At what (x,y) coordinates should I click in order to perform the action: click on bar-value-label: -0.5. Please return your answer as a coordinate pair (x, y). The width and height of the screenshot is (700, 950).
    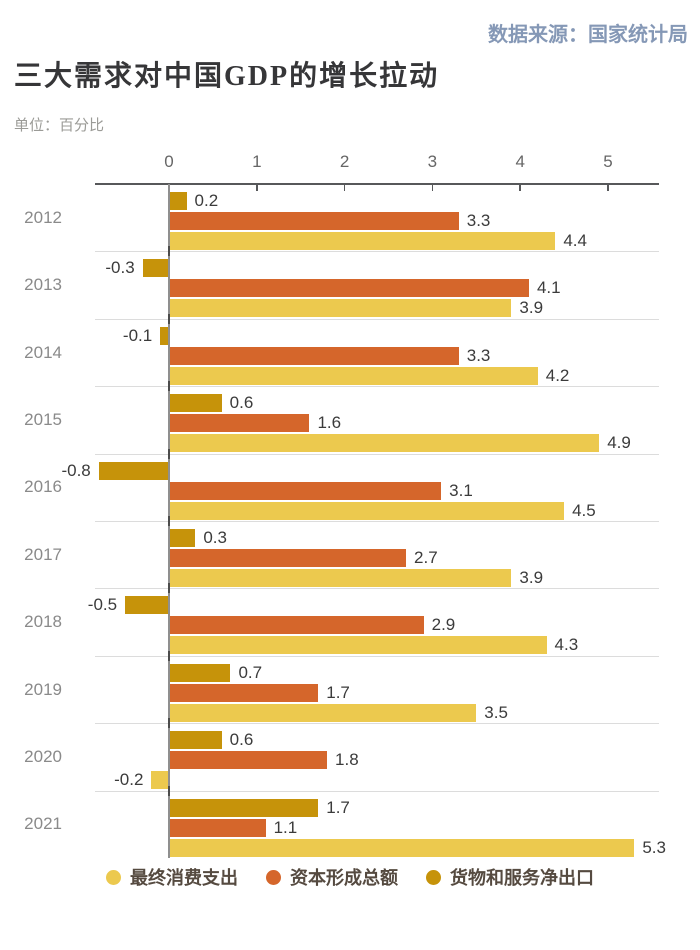
    Looking at the image, I should click on (102, 605).